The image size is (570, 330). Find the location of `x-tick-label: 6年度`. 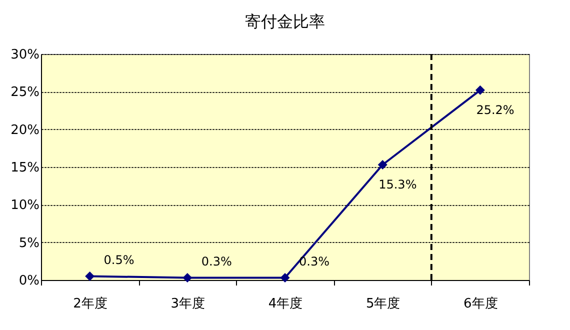

x-tick-label: 6年度 is located at coordinates (481, 304).